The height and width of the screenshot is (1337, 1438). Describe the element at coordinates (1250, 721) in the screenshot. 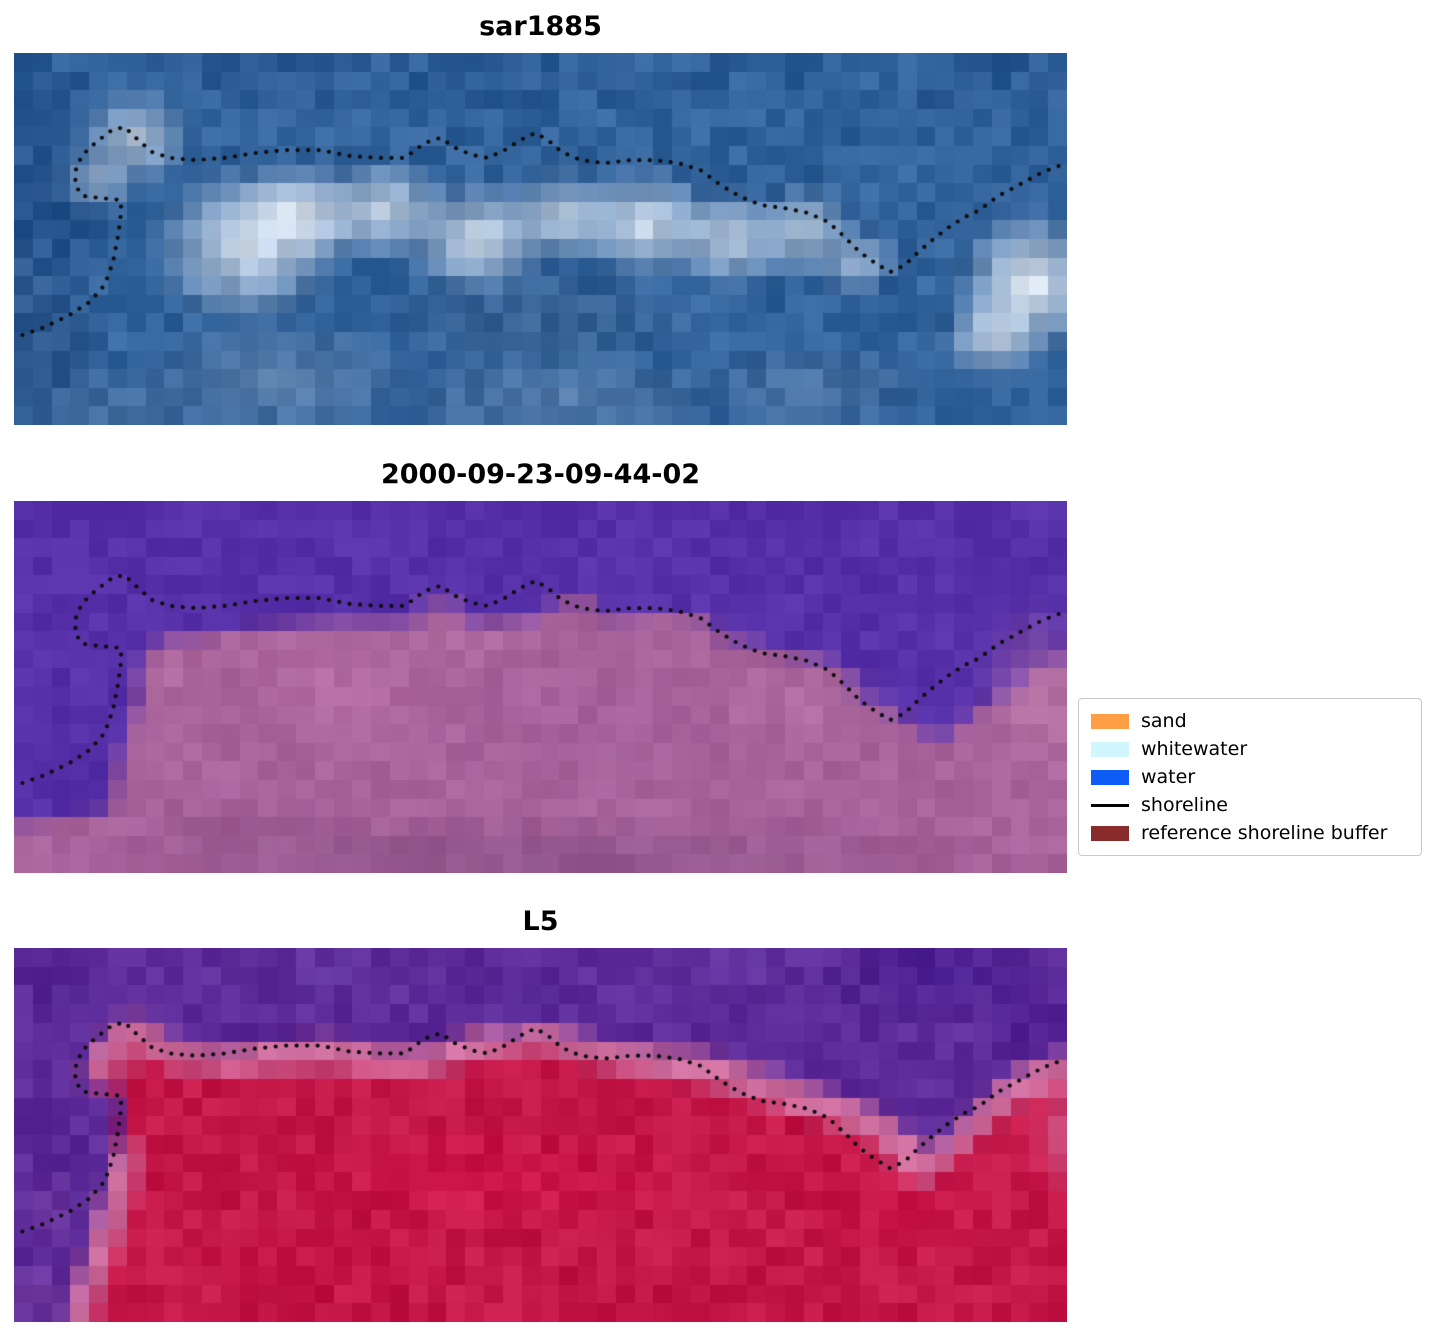

I see `legend-item-sand: sand` at that location.